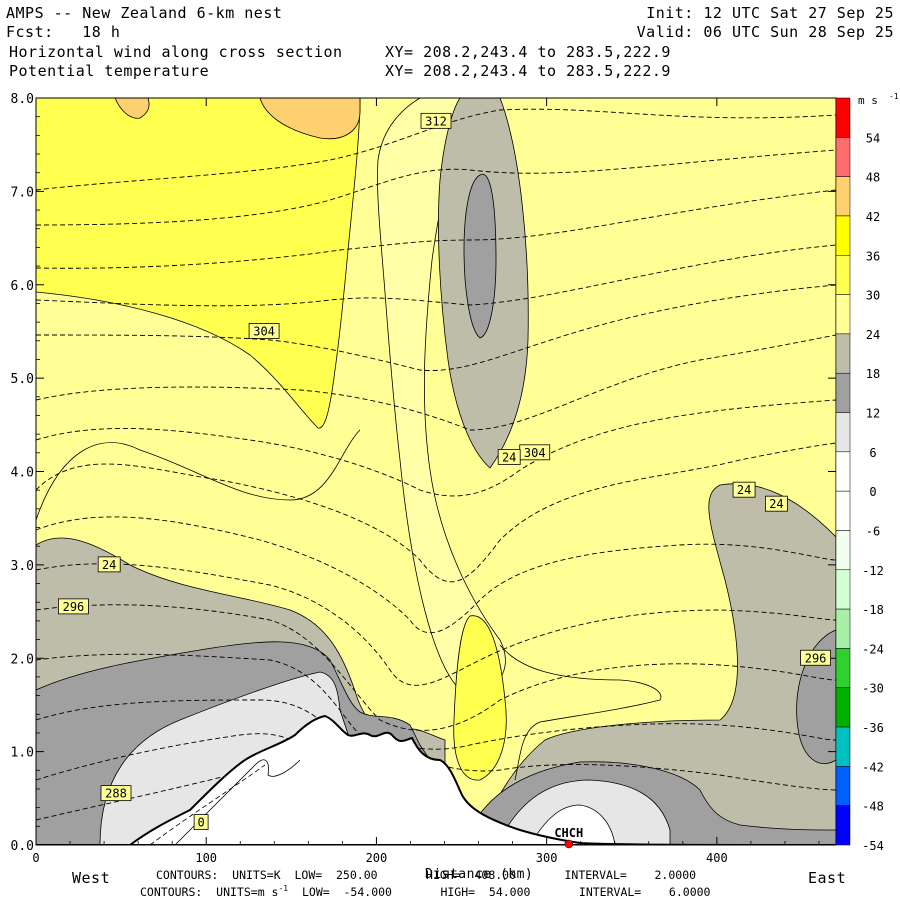 This screenshot has height=900, width=900. What do you see at coordinates (22, 99) in the screenshot?
I see `y-tick-label: 8.0` at bounding box center [22, 99].